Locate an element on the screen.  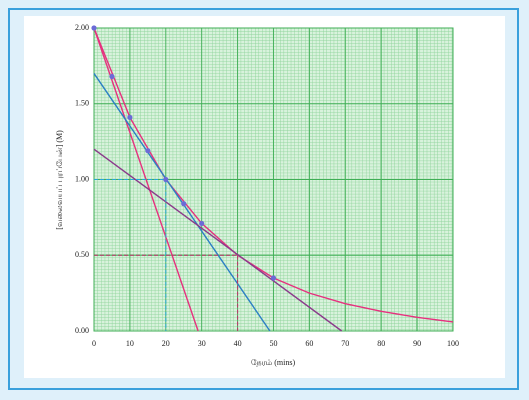
x-tick-label: 50 is located at coordinates (274, 343).